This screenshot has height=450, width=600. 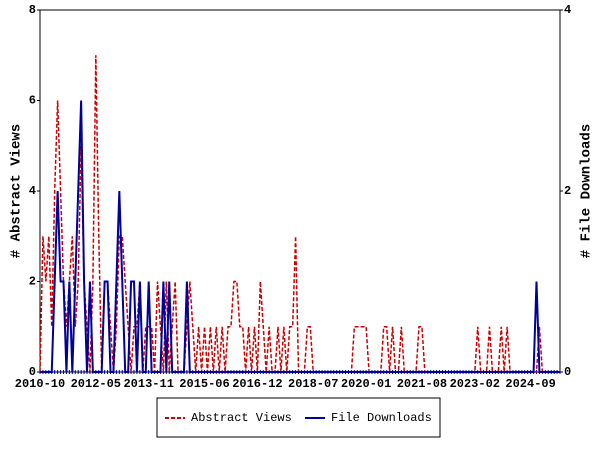 What do you see at coordinates (313, 384) in the screenshot?
I see `x-tick-label: 2018-07` at bounding box center [313, 384].